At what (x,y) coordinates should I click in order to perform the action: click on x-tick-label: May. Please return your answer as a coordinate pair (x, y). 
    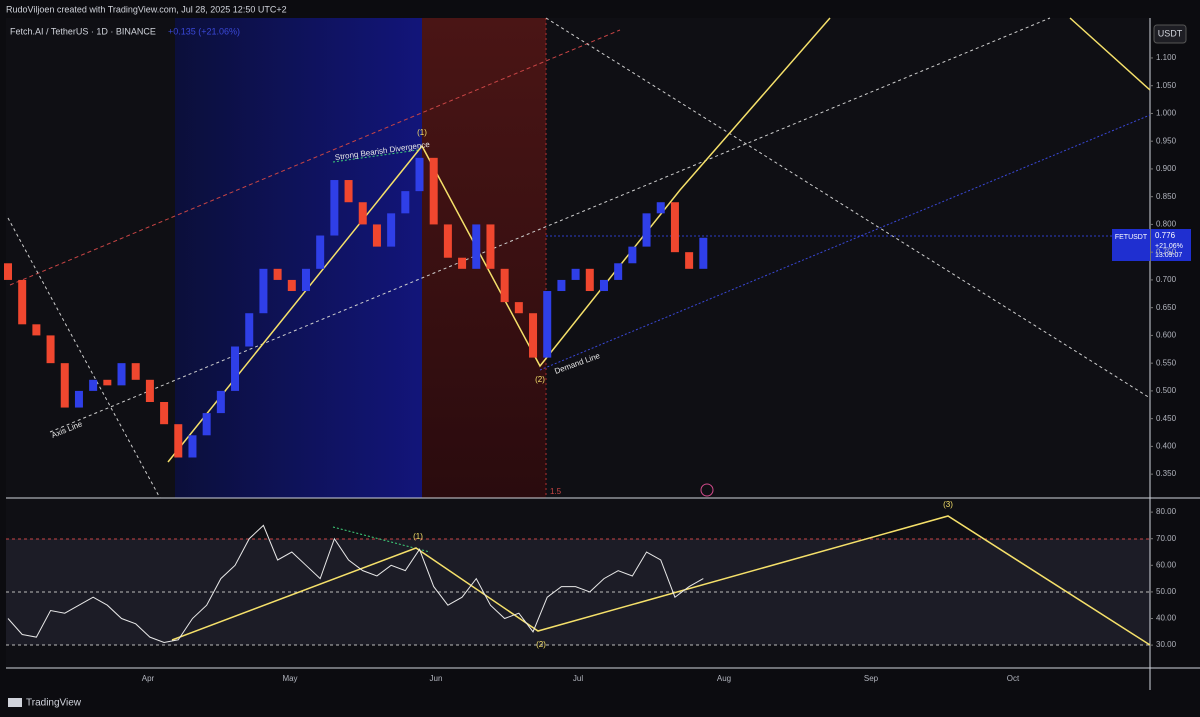
    Looking at the image, I should click on (289, 678).